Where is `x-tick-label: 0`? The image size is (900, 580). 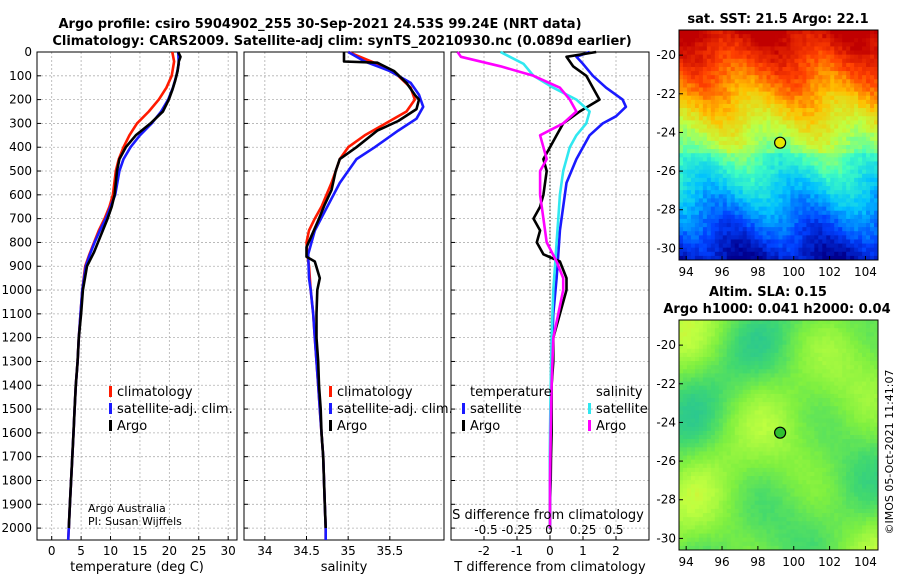 x-tick-label: 0 is located at coordinates (550, 551).